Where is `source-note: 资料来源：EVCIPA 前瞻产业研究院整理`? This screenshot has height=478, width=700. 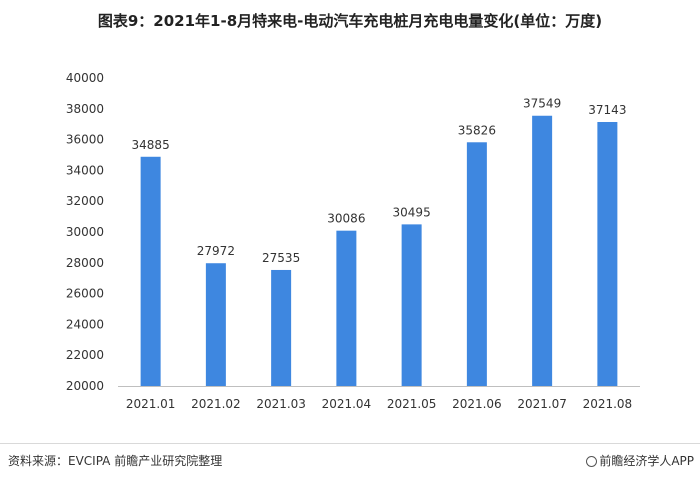
source-note: 资料来源：EVCIPA 前瞻产业研究院整理 is located at coordinates (115, 461).